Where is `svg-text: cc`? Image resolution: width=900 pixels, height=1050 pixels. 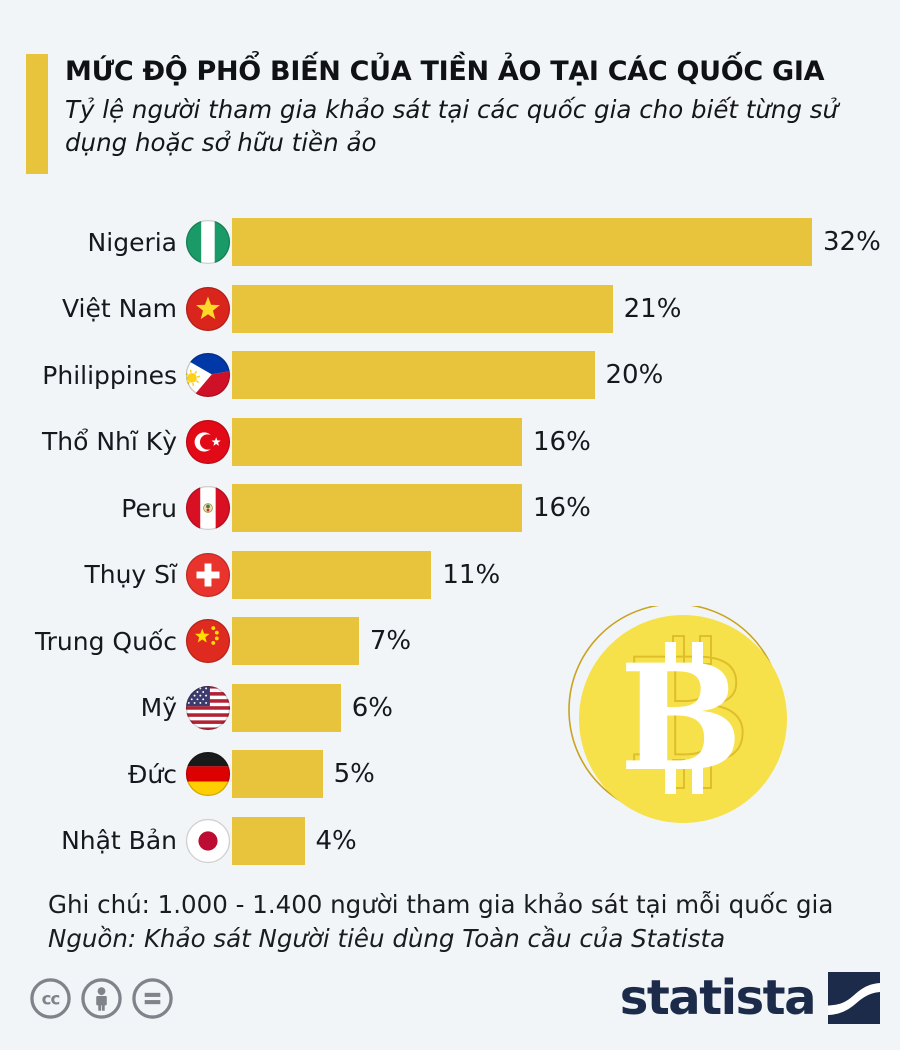 svg-text: cc is located at coordinates (51, 998).